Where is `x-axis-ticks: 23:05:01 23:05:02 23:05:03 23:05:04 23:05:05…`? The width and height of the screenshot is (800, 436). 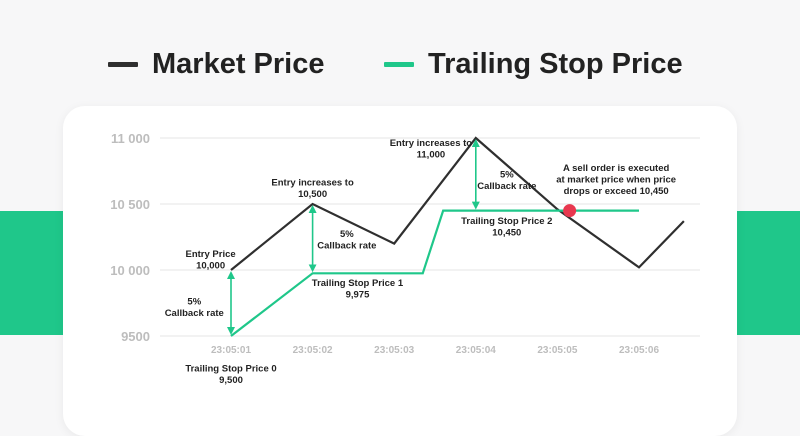 x-axis-ticks: 23:05:01 23:05:02 23:05:03 23:05:04 23:05:05… is located at coordinates (435, 350).